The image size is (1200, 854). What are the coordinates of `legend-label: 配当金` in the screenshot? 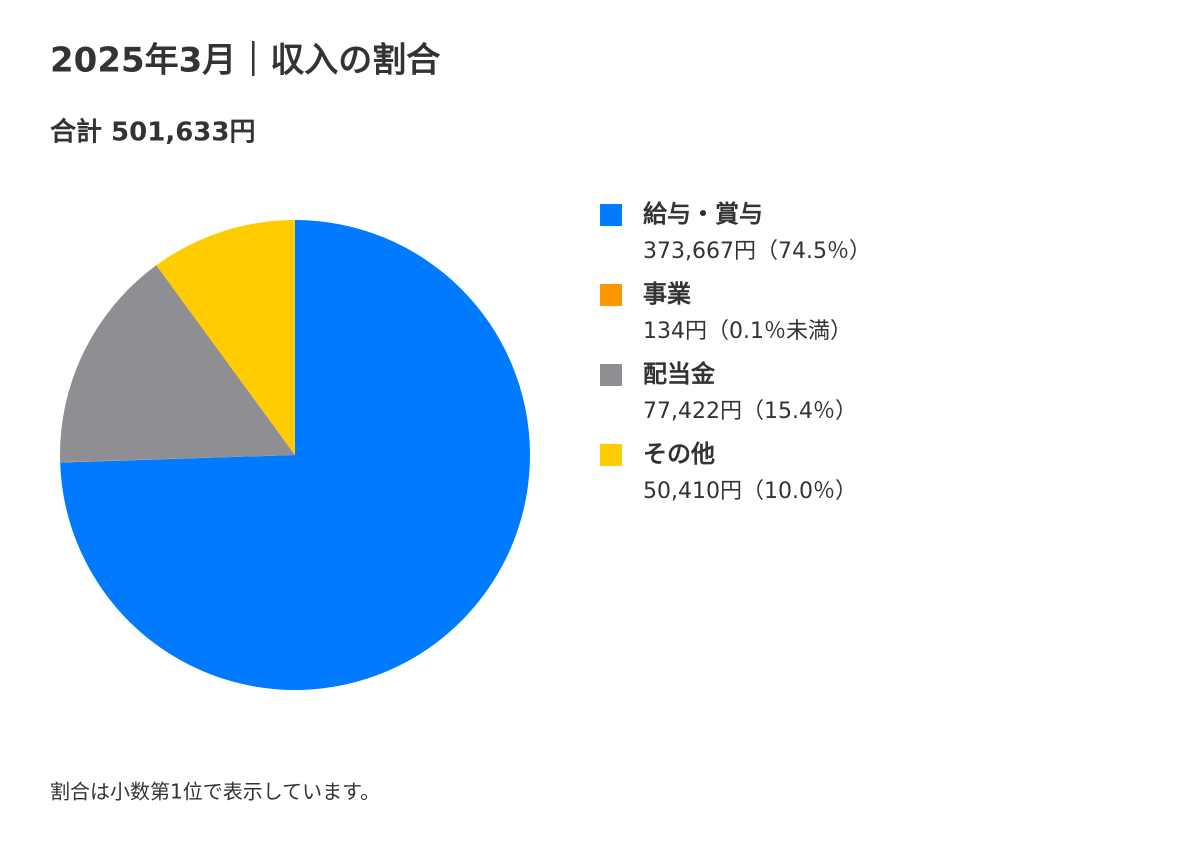 It's located at (679, 374).